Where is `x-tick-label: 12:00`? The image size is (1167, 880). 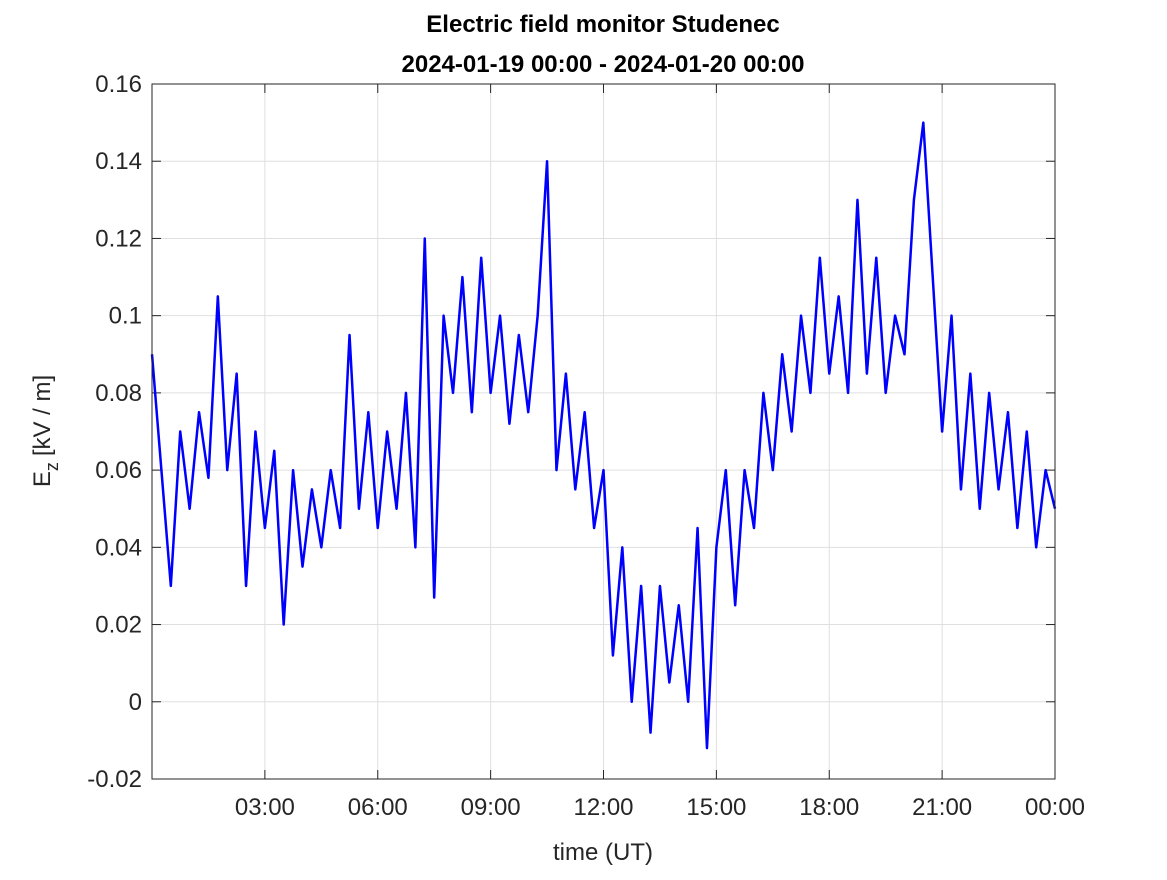
x-tick-label: 12:00 is located at coordinates (603, 807).